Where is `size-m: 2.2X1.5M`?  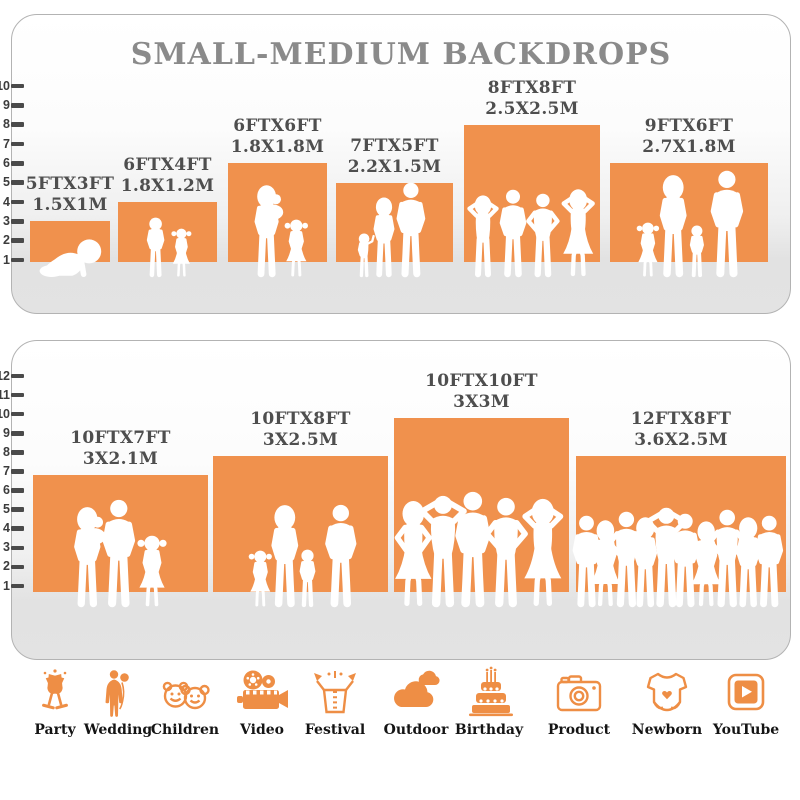 size-m: 2.2X1.5M is located at coordinates (394, 167).